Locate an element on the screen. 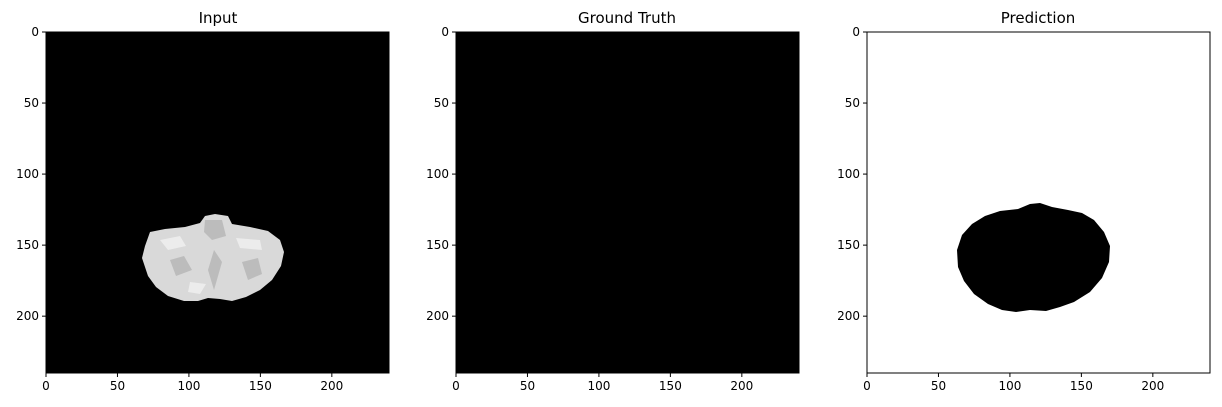 The width and height of the screenshot is (1222, 407). panel-title: Ground Truth is located at coordinates (627, 18).